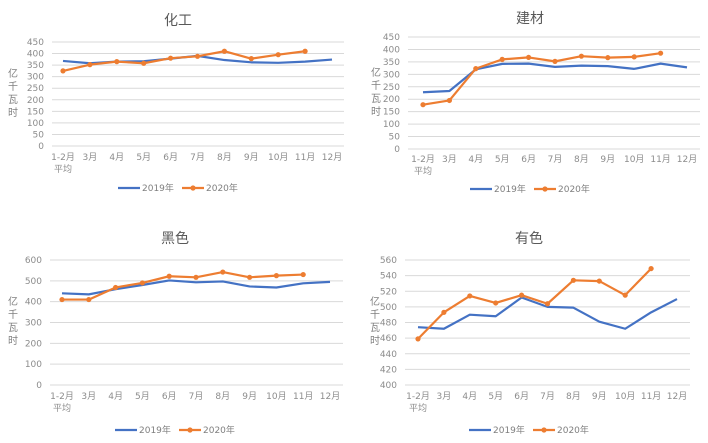 This screenshot has width=708, height=443. I want to click on y-tick-label: 500, so click(33, 282).